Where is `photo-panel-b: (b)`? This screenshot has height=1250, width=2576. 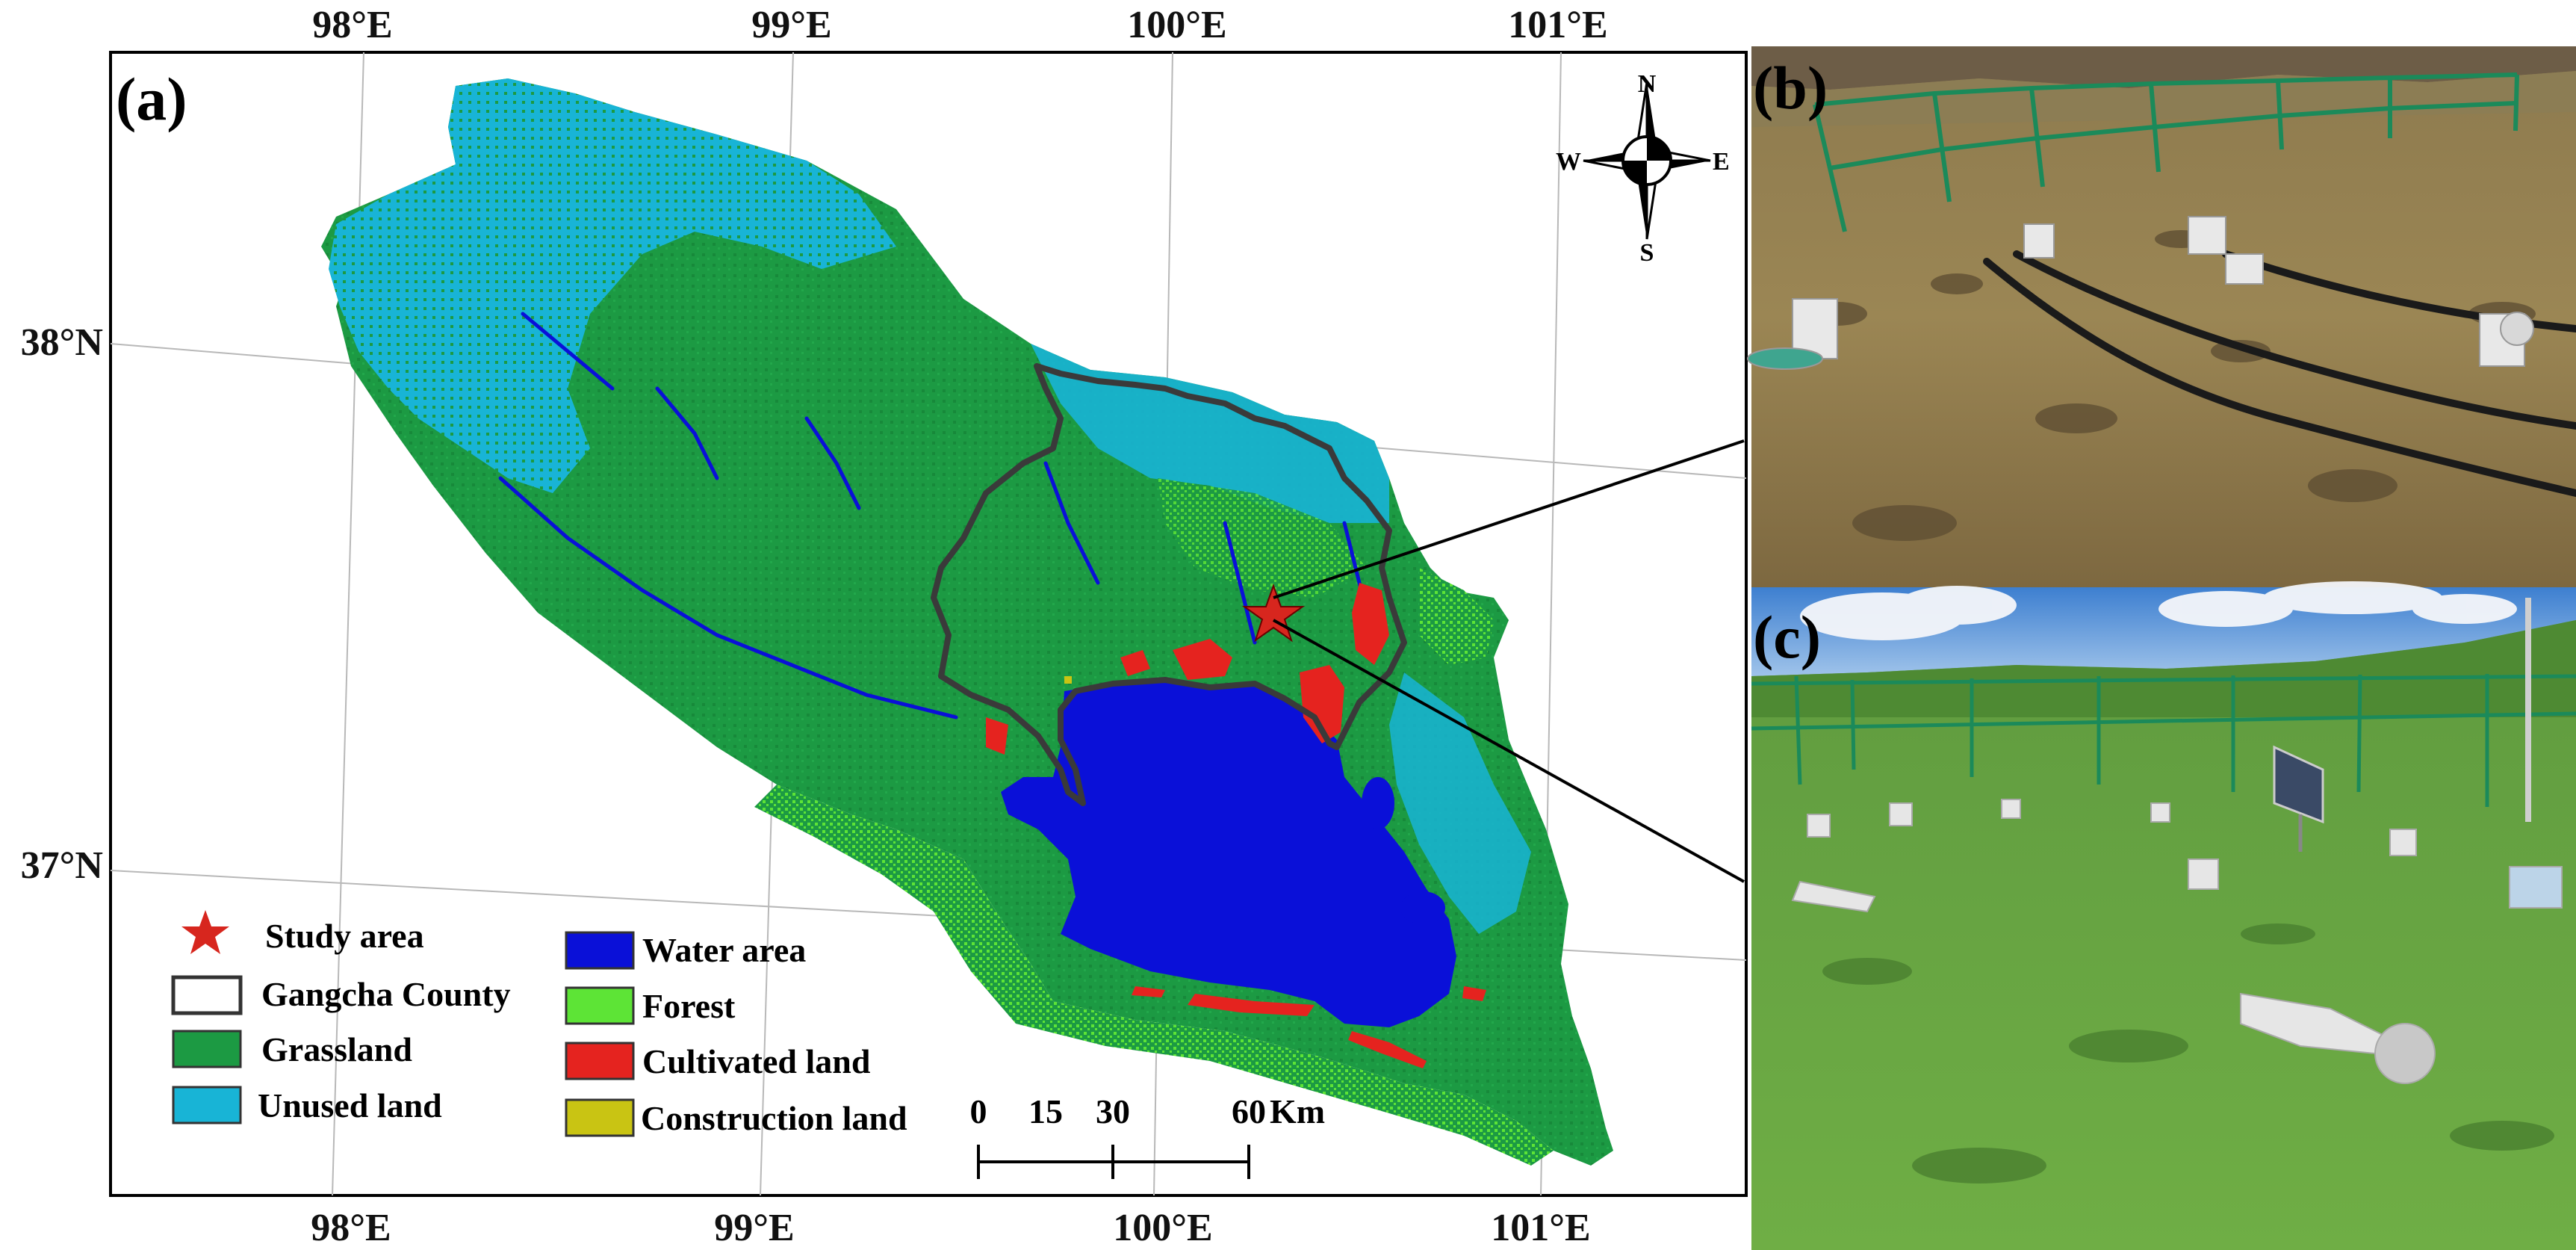 photo-panel-b: (b) is located at coordinates (2161, 316).